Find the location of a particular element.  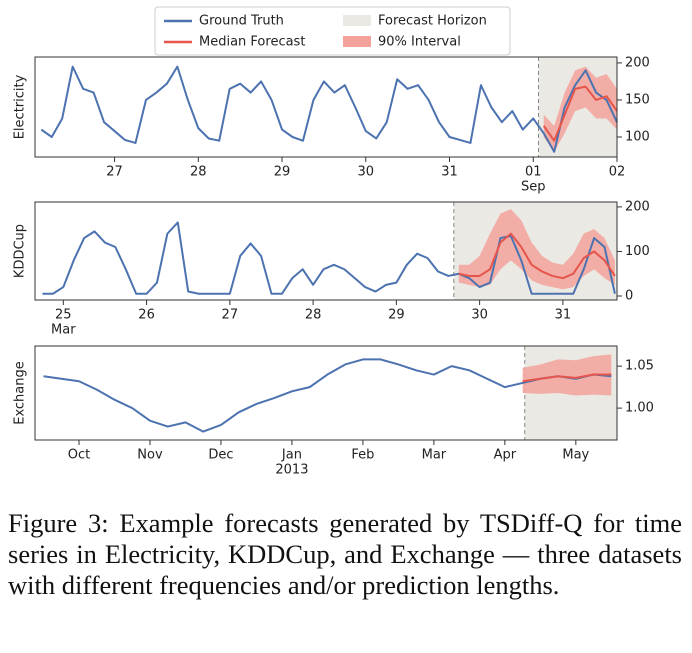

x-tick-label: Feb is located at coordinates (362, 455).